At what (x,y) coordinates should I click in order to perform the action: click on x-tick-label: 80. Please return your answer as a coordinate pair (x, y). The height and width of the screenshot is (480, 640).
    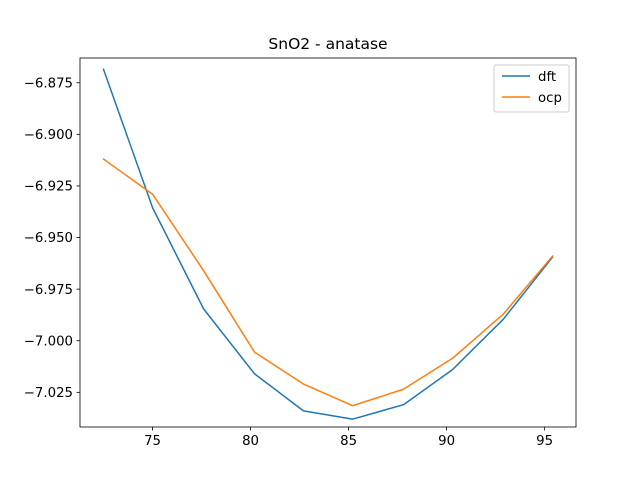
    Looking at the image, I should click on (250, 441).